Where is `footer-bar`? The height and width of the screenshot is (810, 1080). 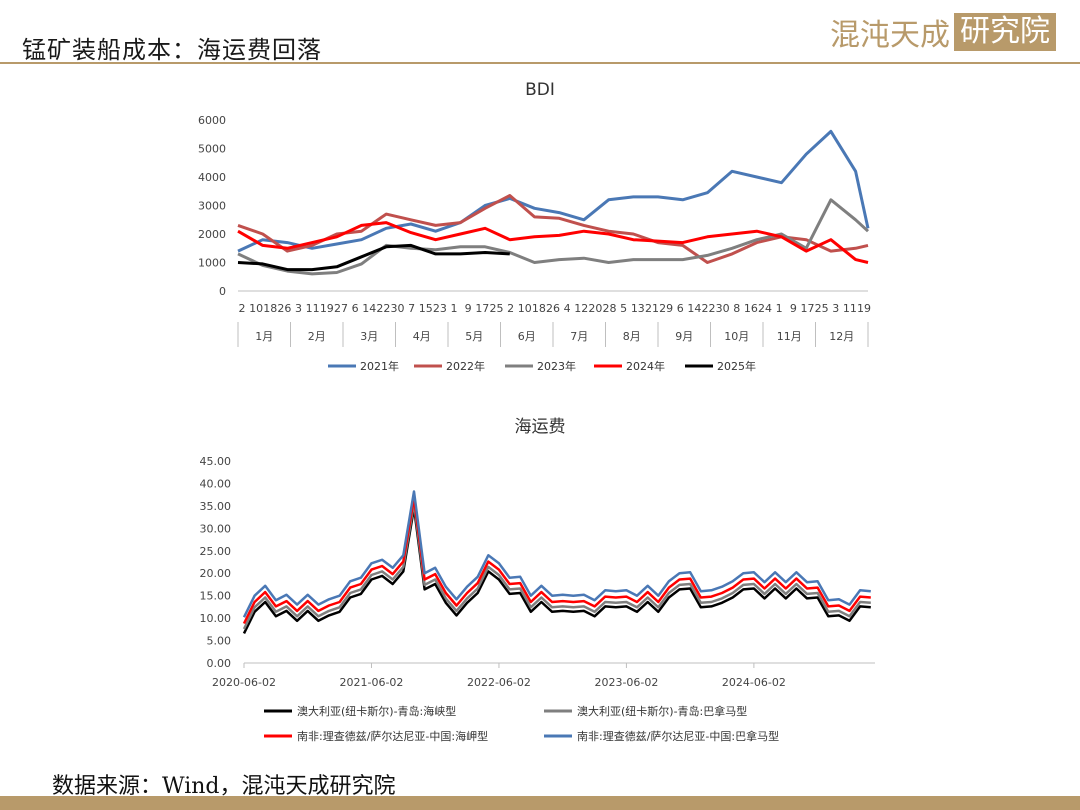 footer-bar is located at coordinates (540, 803).